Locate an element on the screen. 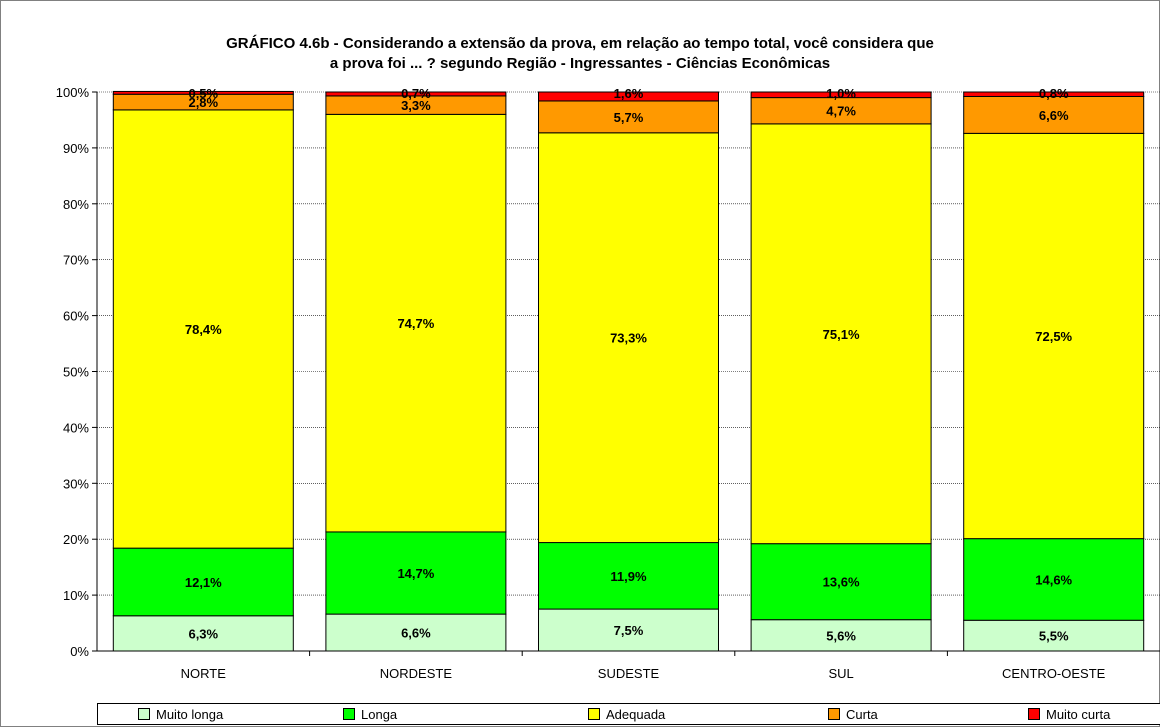 The image size is (1160, 727). data-label: 5,7% is located at coordinates (629, 117).